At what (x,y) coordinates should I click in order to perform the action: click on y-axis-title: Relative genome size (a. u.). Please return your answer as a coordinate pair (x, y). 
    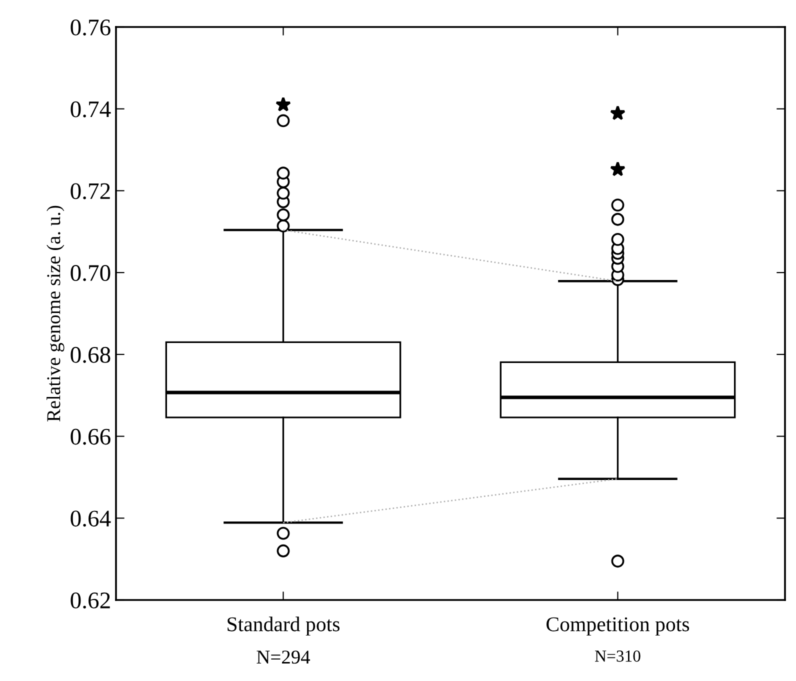
    Looking at the image, I should click on (55, 314).